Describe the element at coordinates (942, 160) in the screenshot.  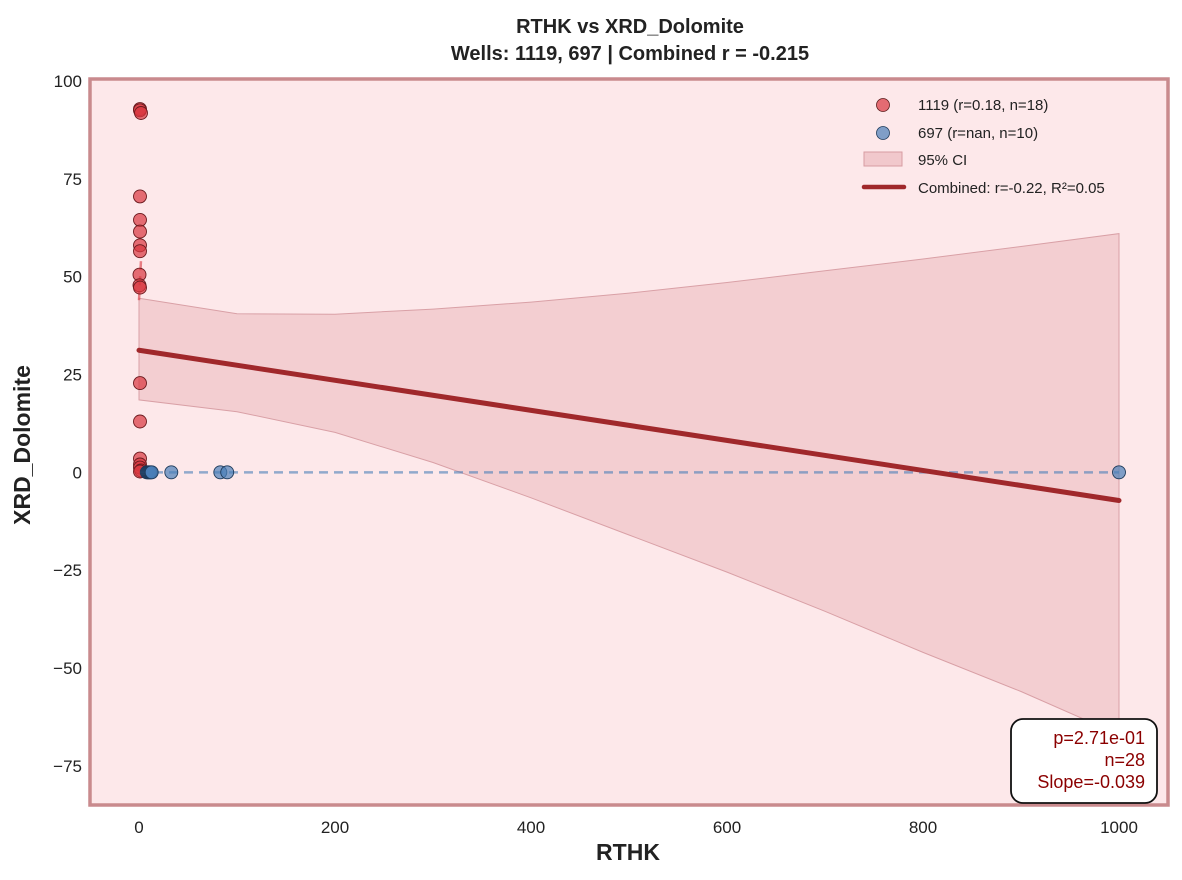
I see `legend-label-ci: 95% CI` at that location.